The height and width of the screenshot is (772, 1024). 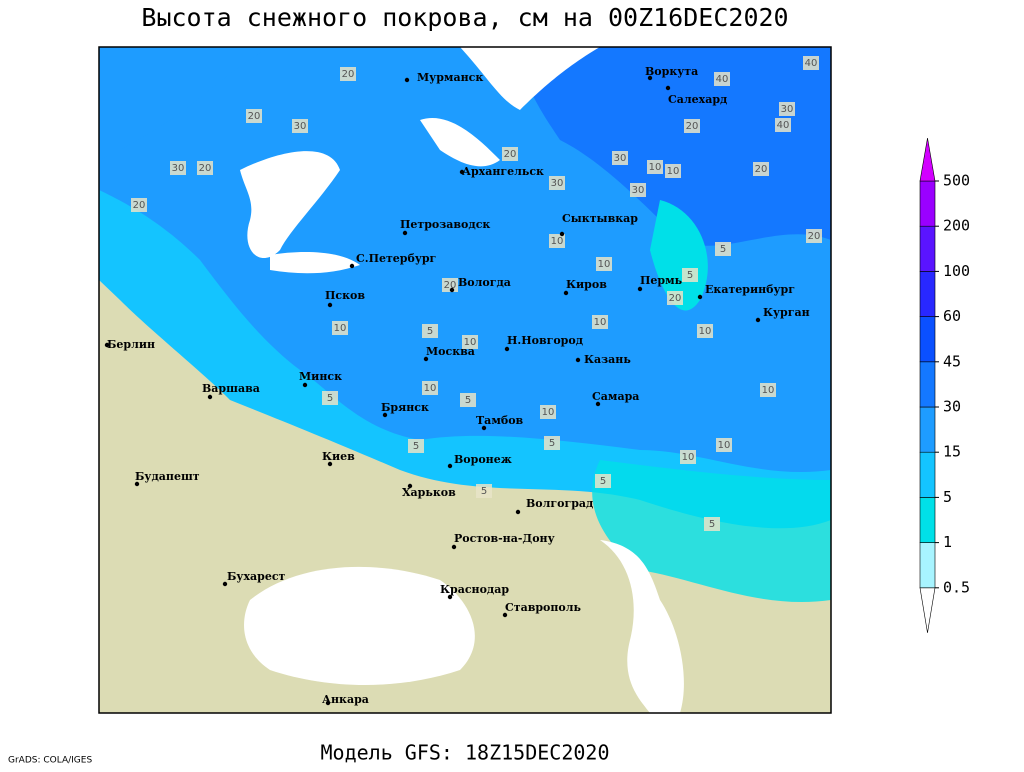 I want to click on city-label: Архангельск, so click(x=503, y=171).